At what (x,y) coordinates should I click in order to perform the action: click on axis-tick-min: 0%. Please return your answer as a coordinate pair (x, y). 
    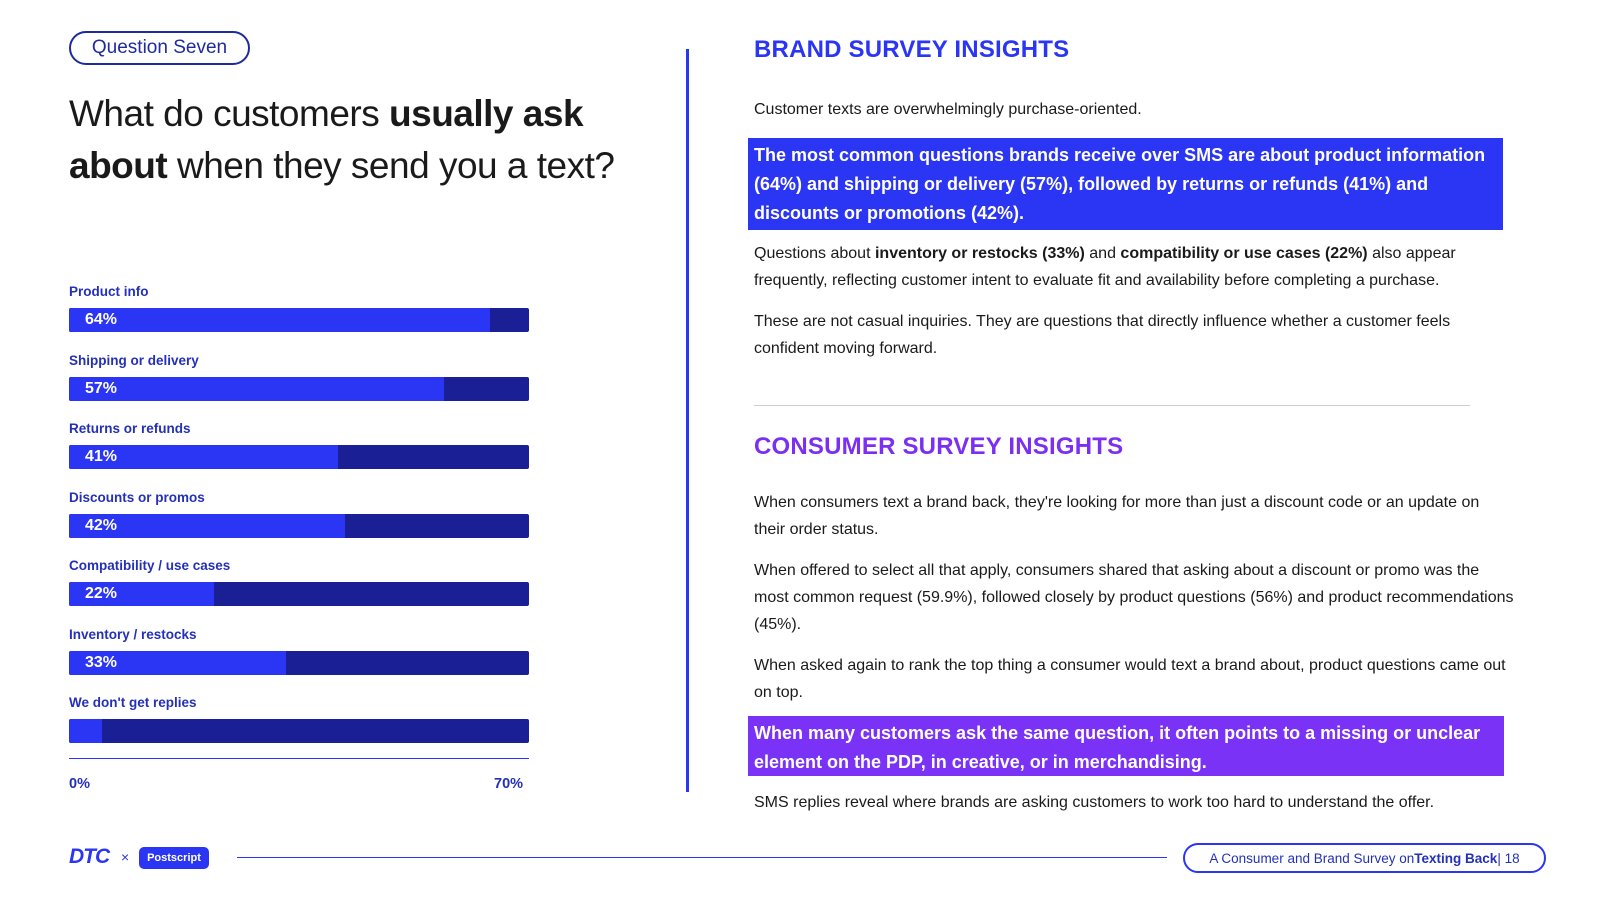
    Looking at the image, I should click on (79, 784).